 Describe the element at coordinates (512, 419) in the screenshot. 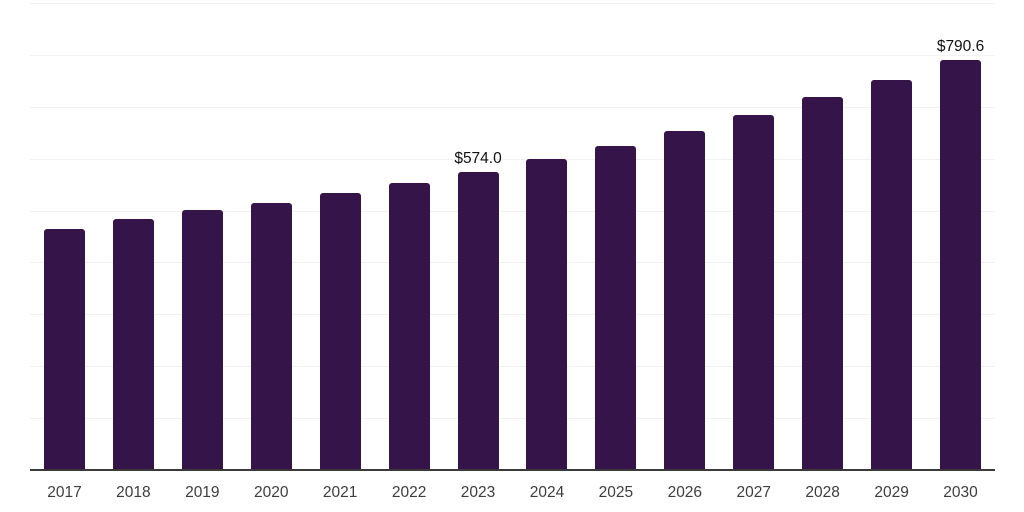

I see `gridline-y100` at that location.